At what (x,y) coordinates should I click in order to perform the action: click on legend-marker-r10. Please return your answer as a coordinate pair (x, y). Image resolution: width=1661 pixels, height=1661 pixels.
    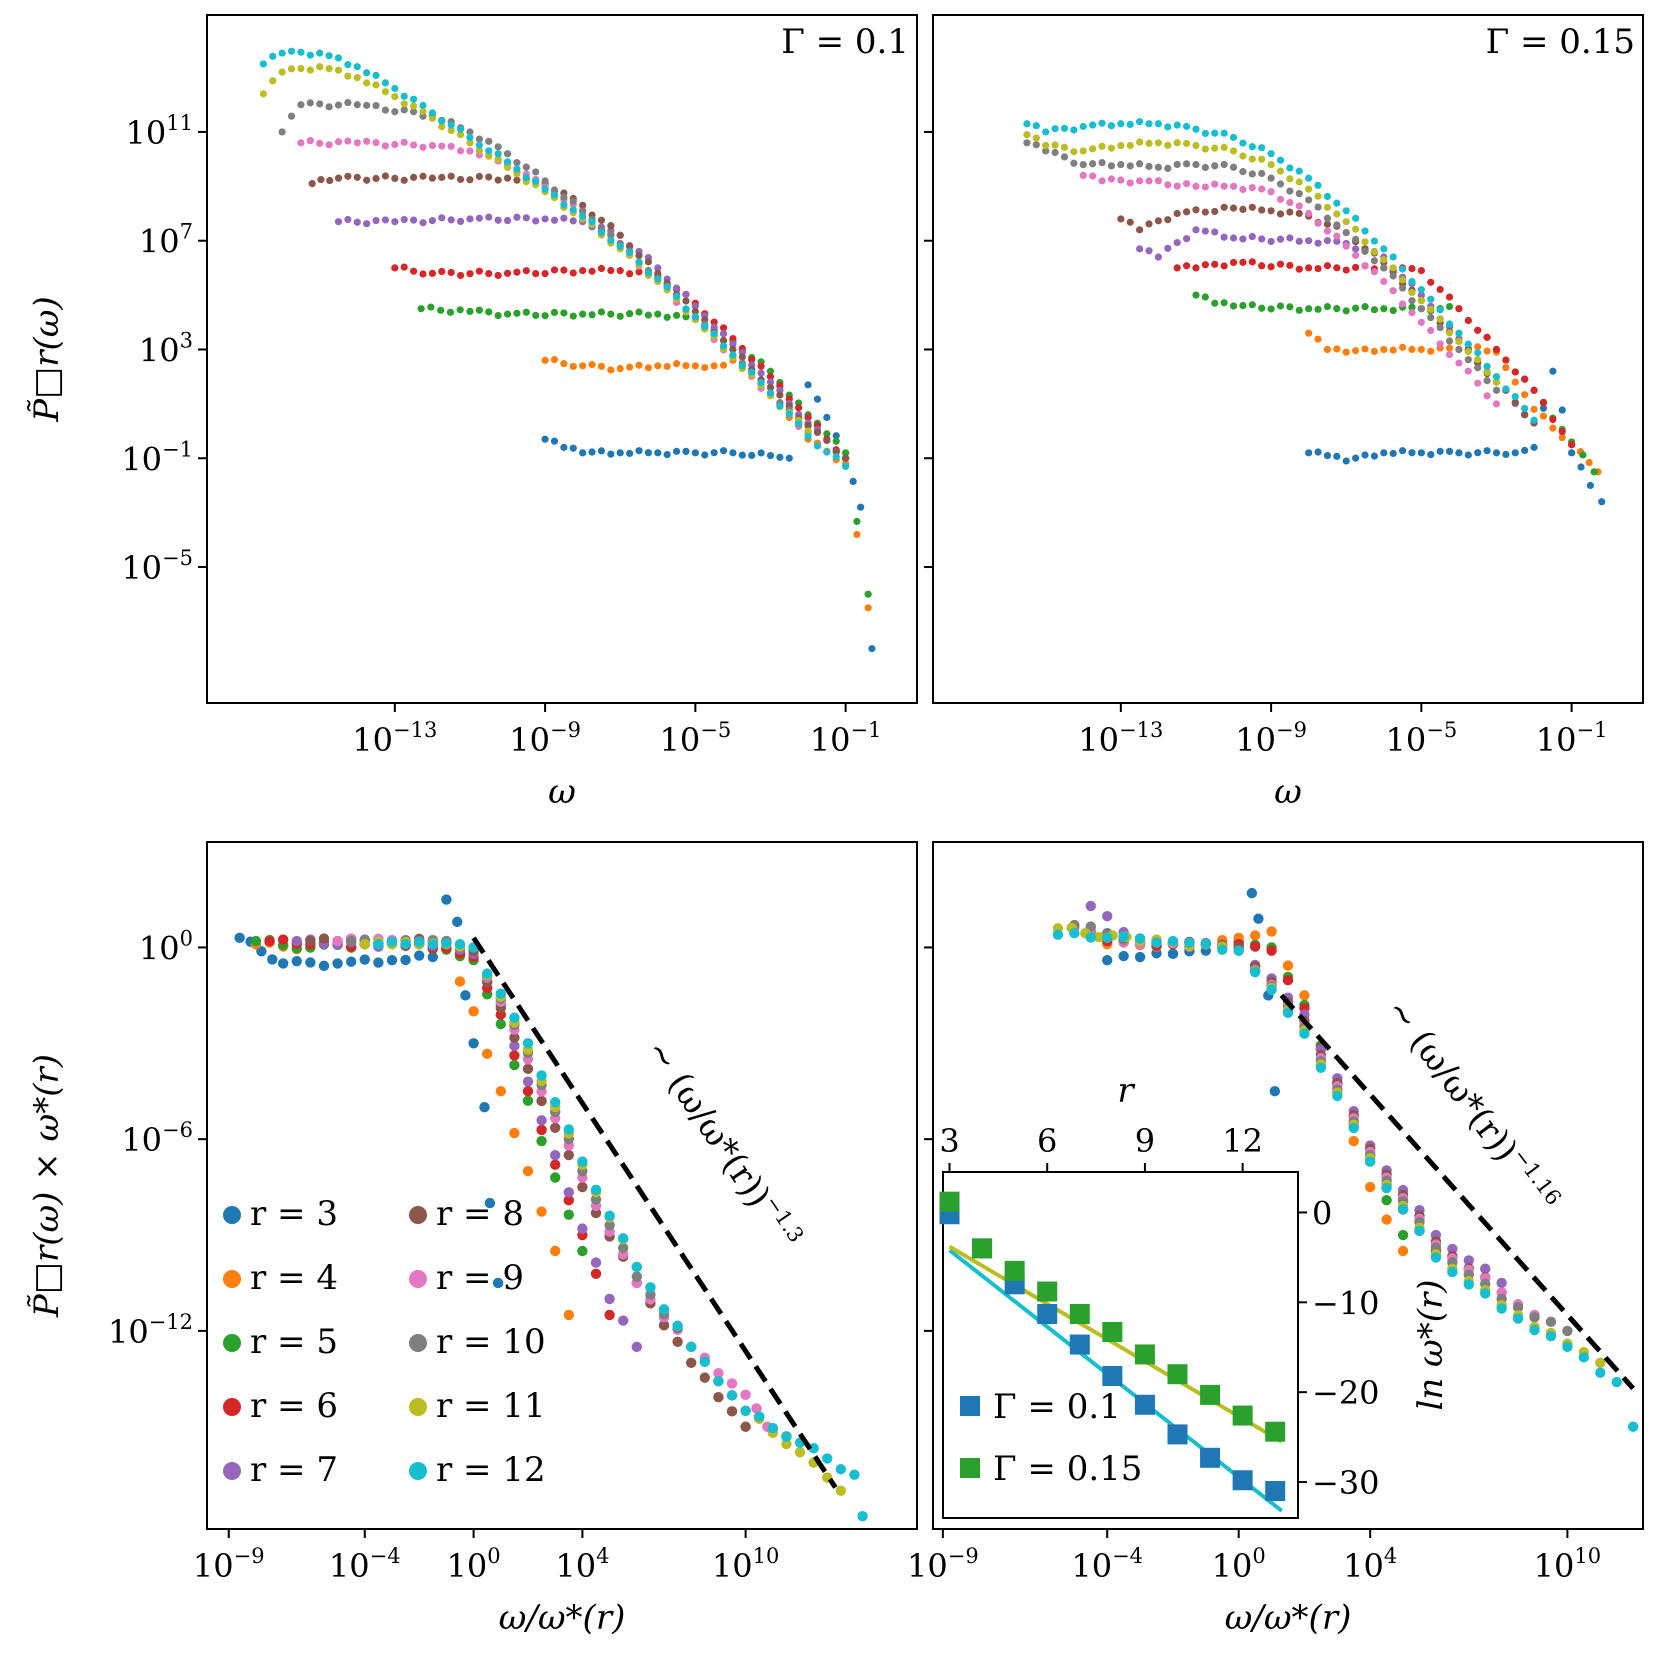
    Looking at the image, I should click on (418, 1343).